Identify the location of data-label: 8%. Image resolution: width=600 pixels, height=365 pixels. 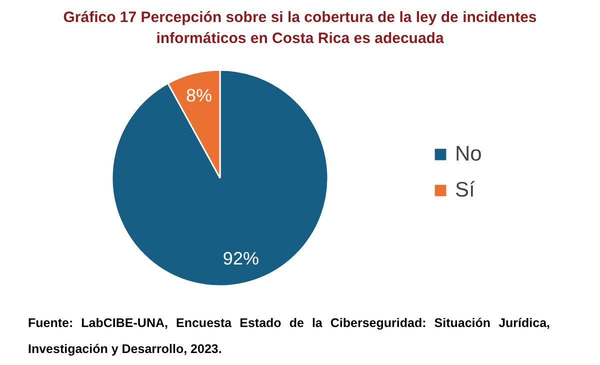
(199, 95).